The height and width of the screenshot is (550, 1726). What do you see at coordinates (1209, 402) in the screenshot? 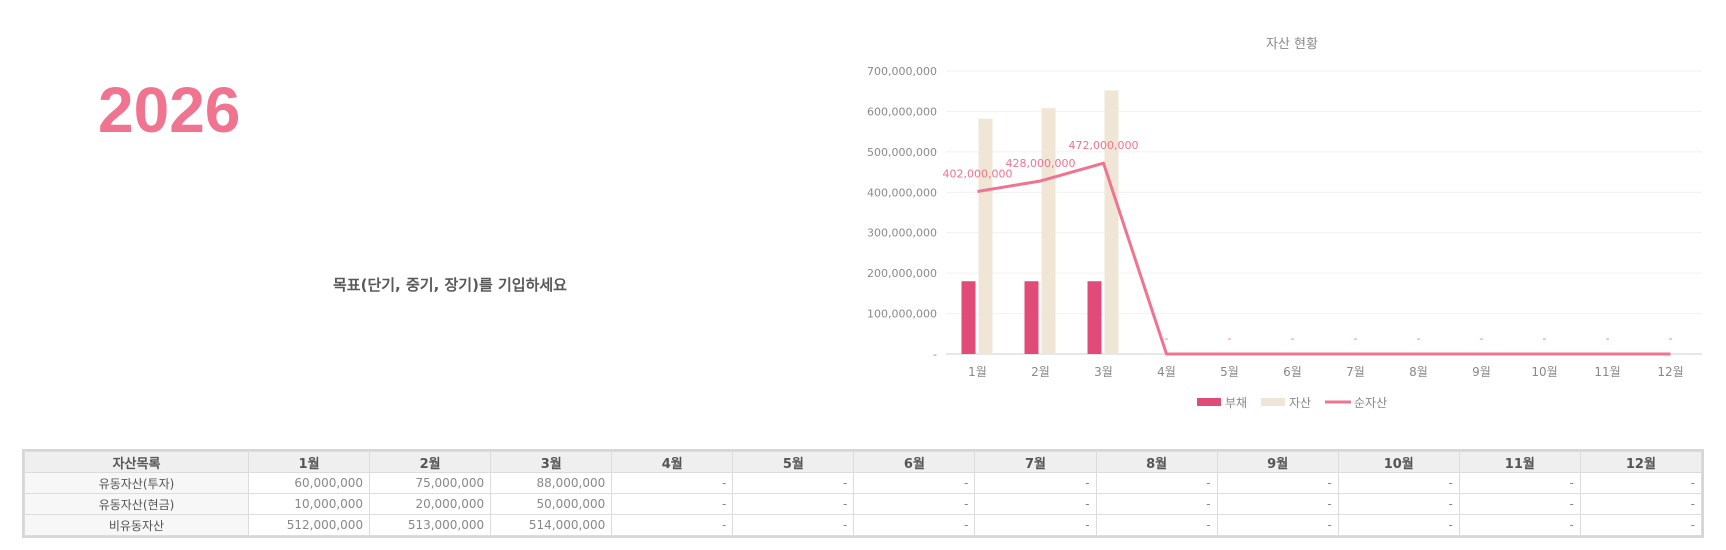
I see `legend-swatch-debt` at bounding box center [1209, 402].